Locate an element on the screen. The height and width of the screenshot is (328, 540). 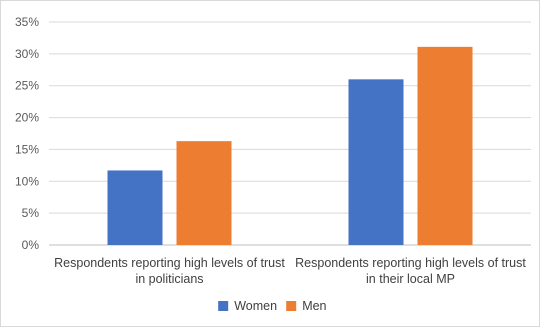
category-label-line: in politicians is located at coordinates (169, 279).